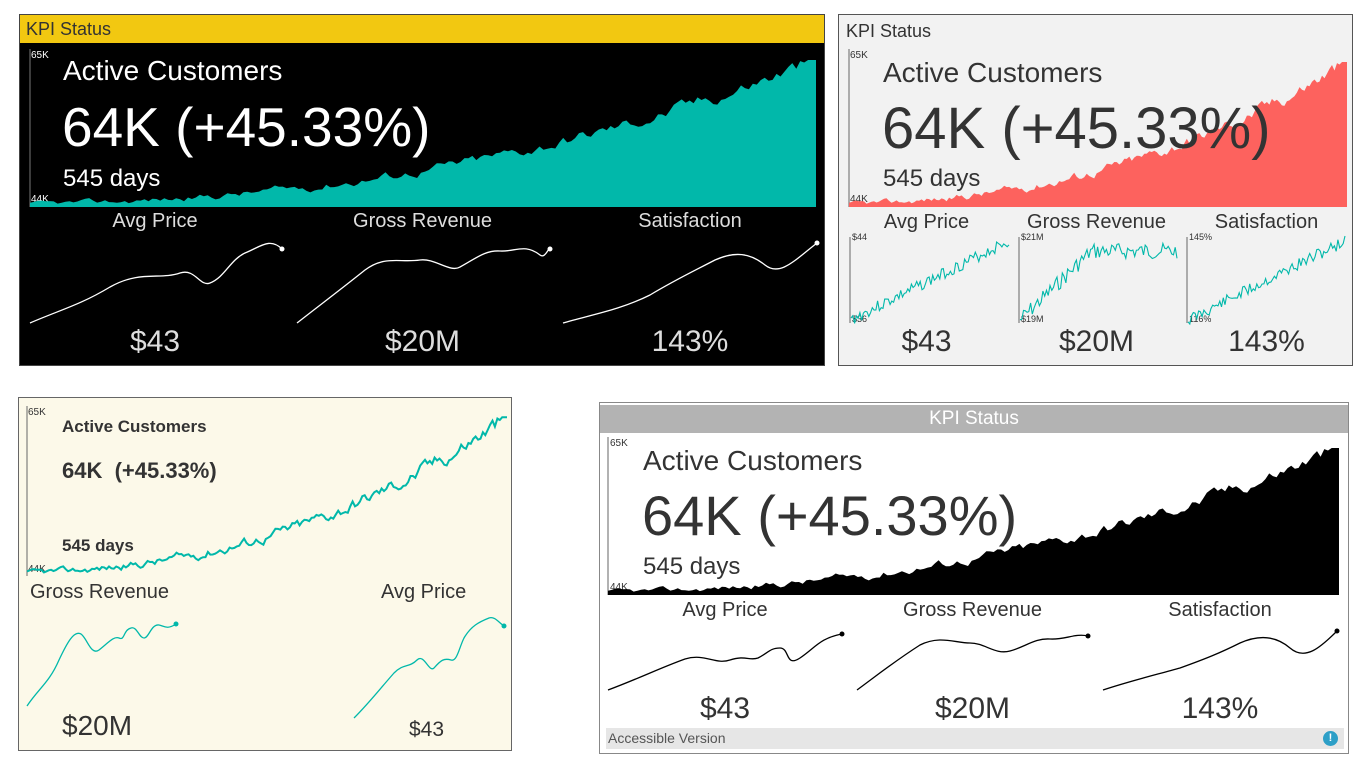 This screenshot has width=1366, height=768. Describe the element at coordinates (1032, 237) in the screenshot. I see `gross-revenue-axis-max: $21M` at that location.